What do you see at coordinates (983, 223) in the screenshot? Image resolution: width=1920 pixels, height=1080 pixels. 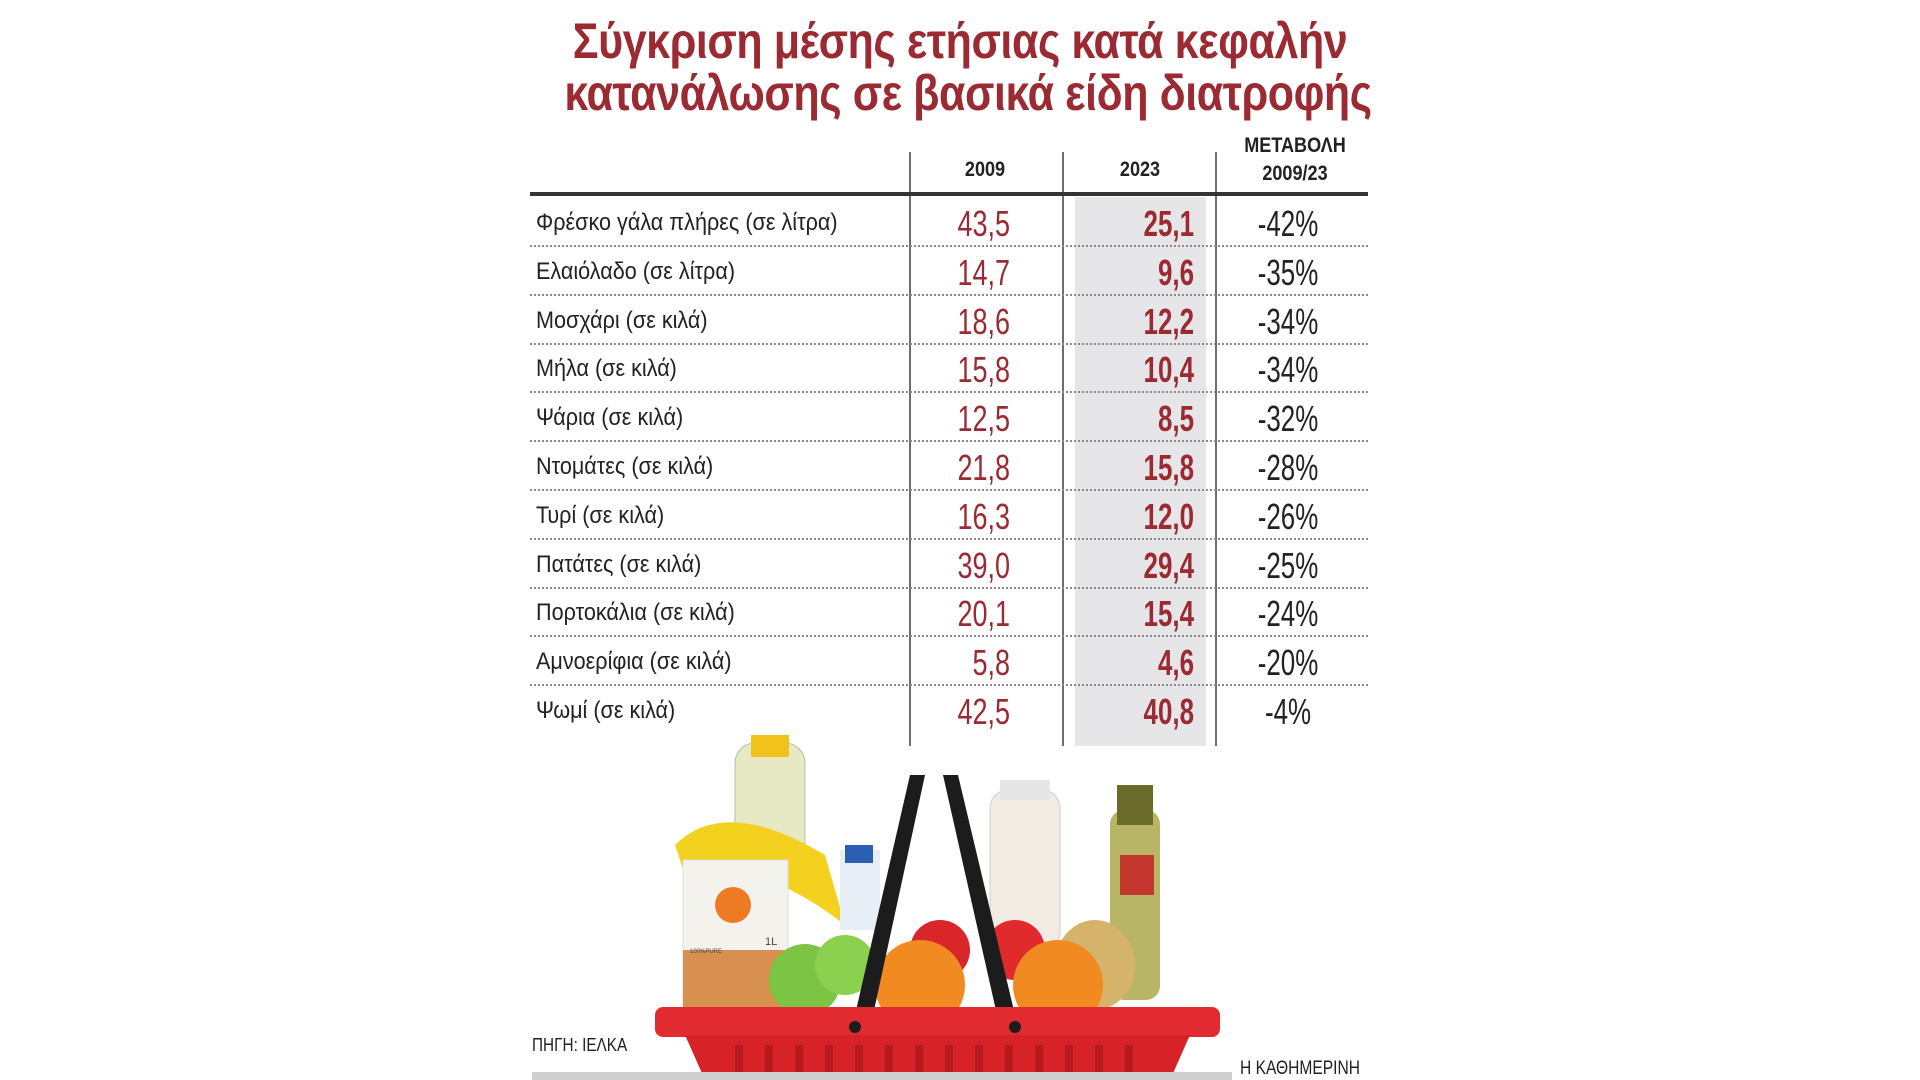 I see `value-2009: 43,5` at bounding box center [983, 223].